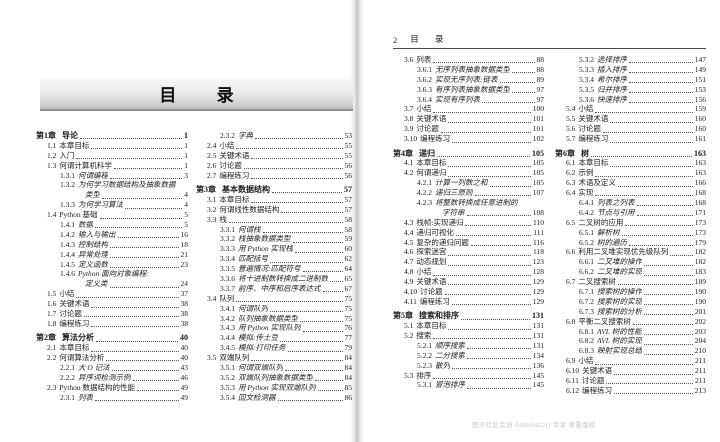 Image resolution: width=720 pixels, height=442 pixels. I want to click on toc-entry-number: 3.5.4, so click(227, 397).